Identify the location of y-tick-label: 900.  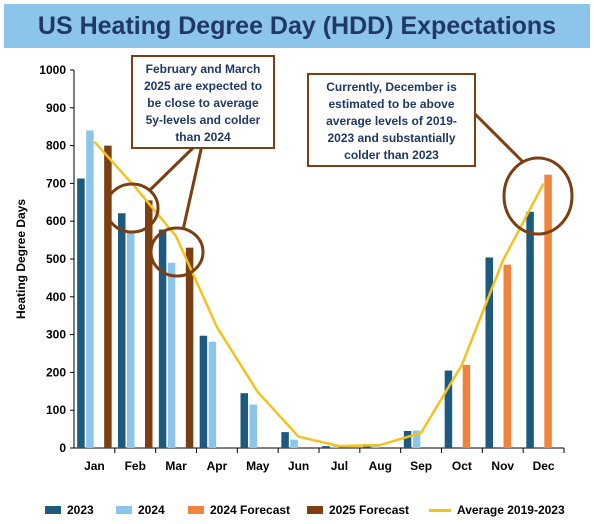
(56, 108).